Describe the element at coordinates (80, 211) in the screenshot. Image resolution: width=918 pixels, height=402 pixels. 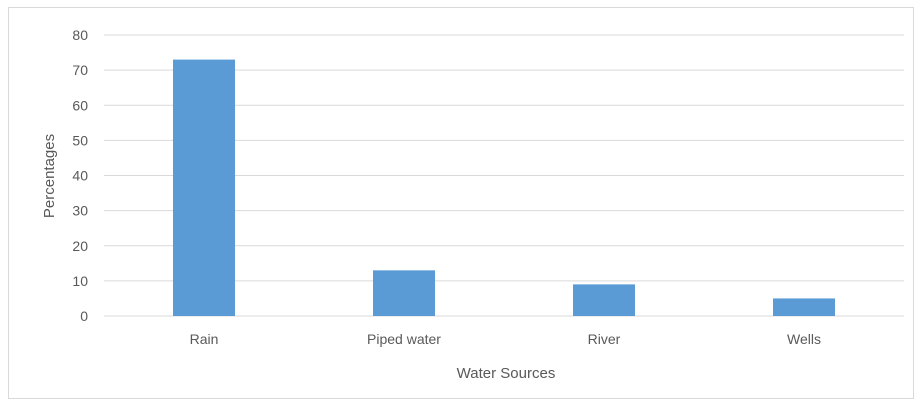
I see `y-tick-label: 30` at that location.